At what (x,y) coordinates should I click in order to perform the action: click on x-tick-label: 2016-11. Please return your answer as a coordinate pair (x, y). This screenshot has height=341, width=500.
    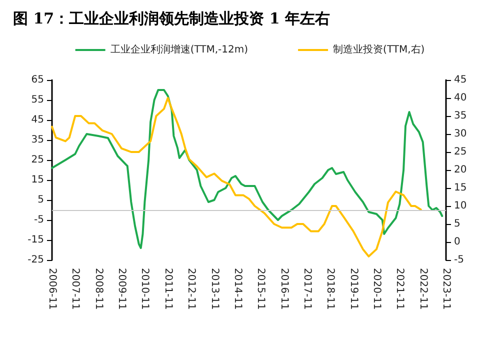
    Looking at the image, I should click on (284, 289).